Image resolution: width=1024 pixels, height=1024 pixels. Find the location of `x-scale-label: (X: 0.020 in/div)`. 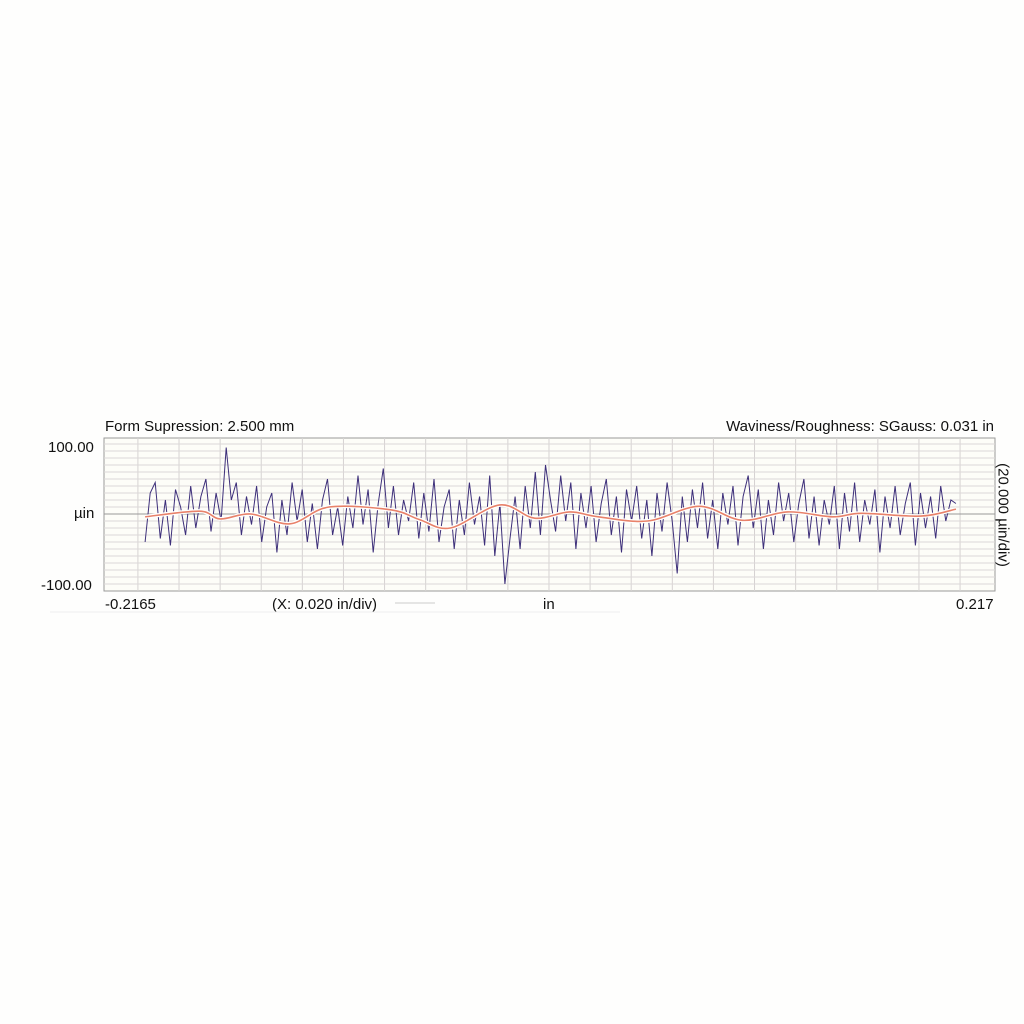

x-scale-label: (X: 0.020 in/div) is located at coordinates (325, 604).